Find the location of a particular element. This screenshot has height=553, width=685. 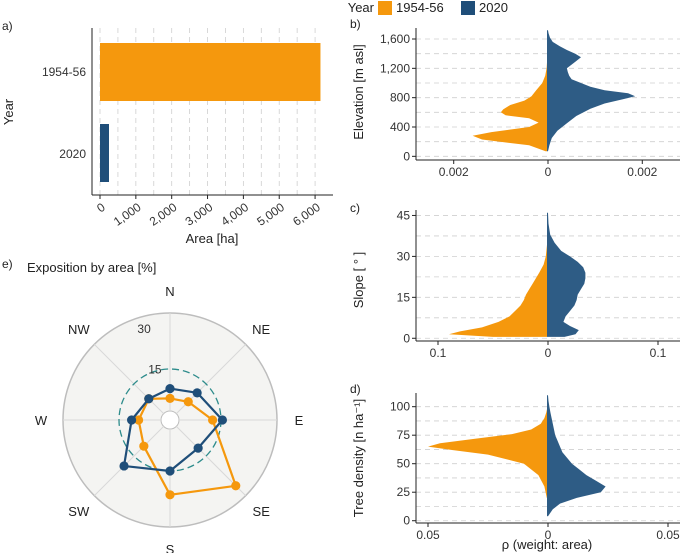

b-y-tick-label: 400 is located at coordinates (400, 127).